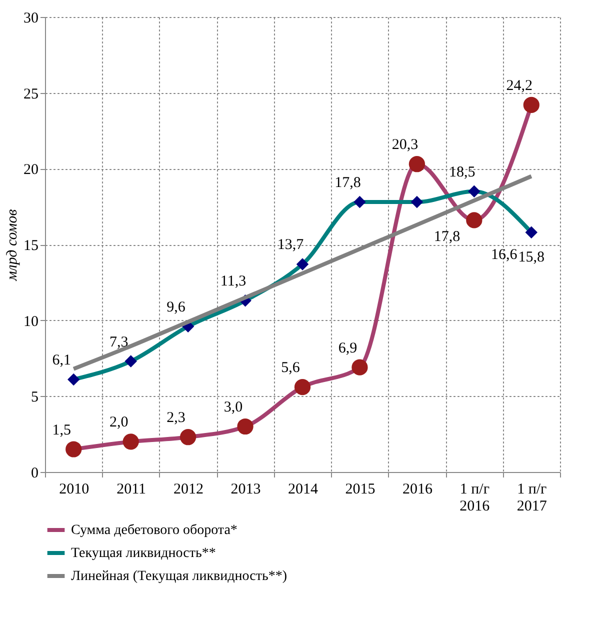 Image resolution: width=600 pixels, height=626 pixels. Describe the element at coordinates (531, 257) in the screenshot. I see `data-label: 15,8` at that location.